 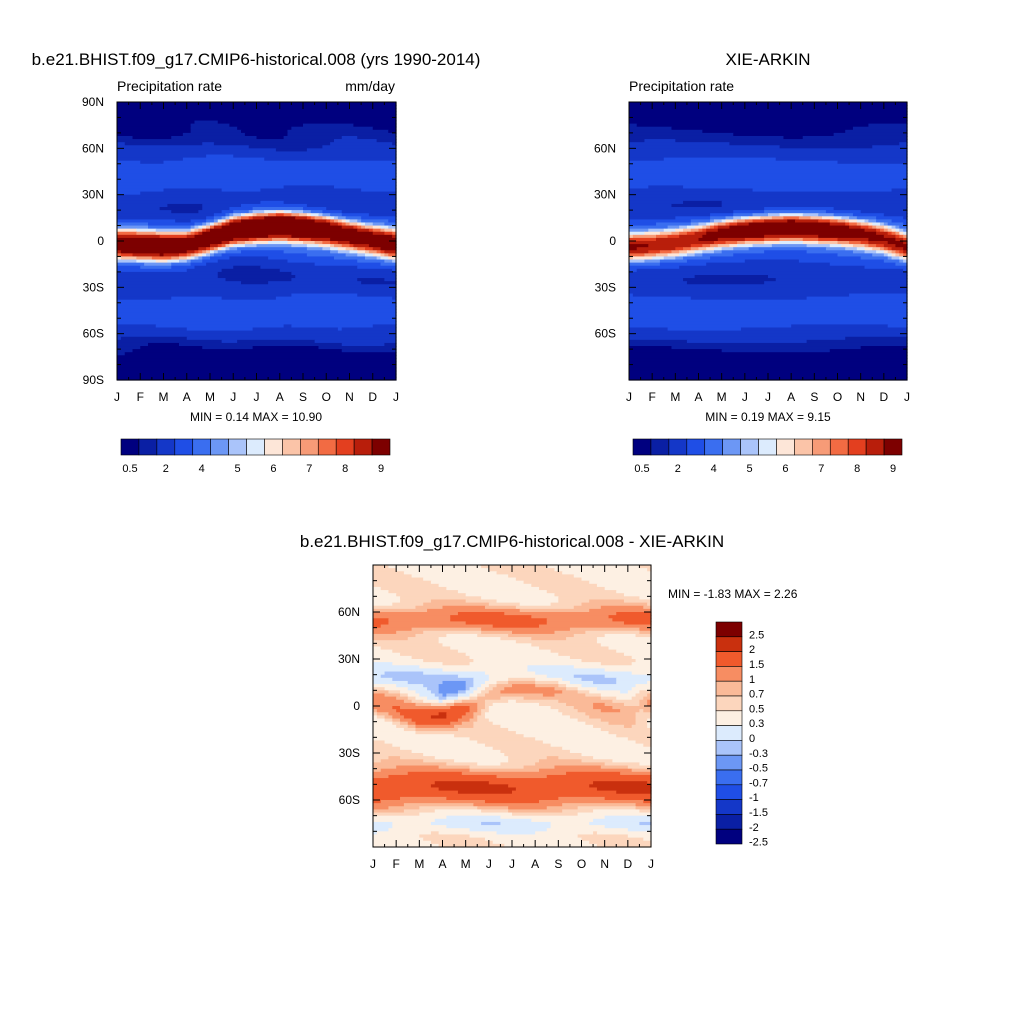 I want to click on model-min-max-label: MIN = 0.14 MAX = 10.90, so click(x=256, y=417).